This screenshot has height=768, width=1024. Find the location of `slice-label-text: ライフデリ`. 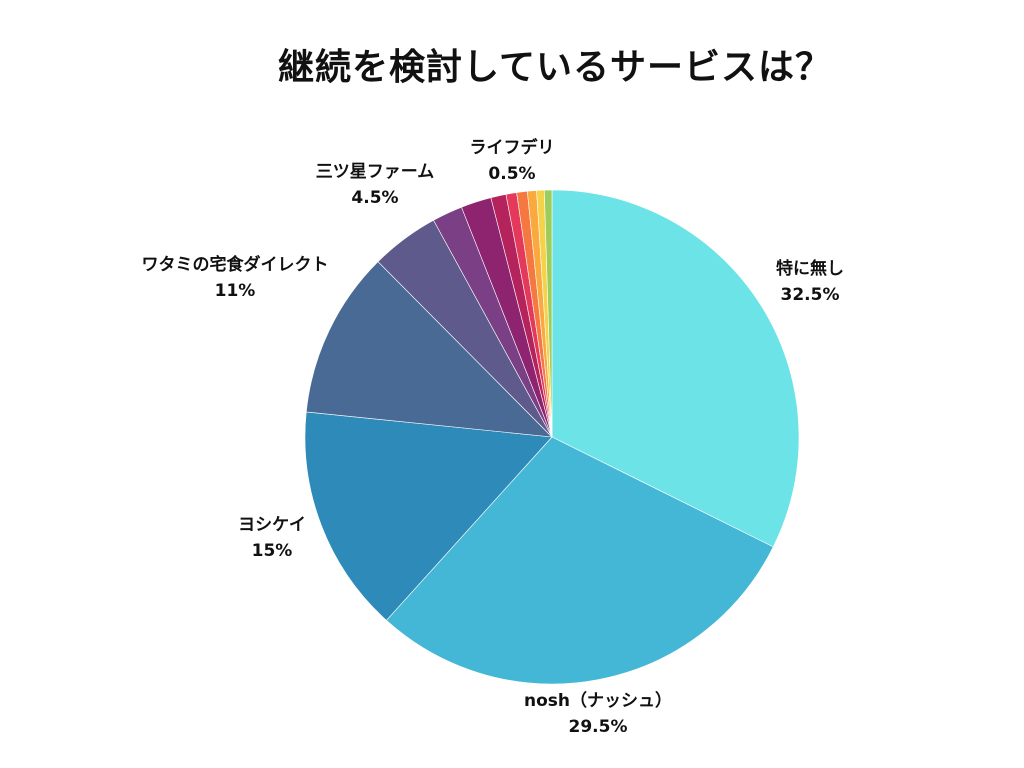

slice-label-text: ライフデリ is located at coordinates (512, 148).